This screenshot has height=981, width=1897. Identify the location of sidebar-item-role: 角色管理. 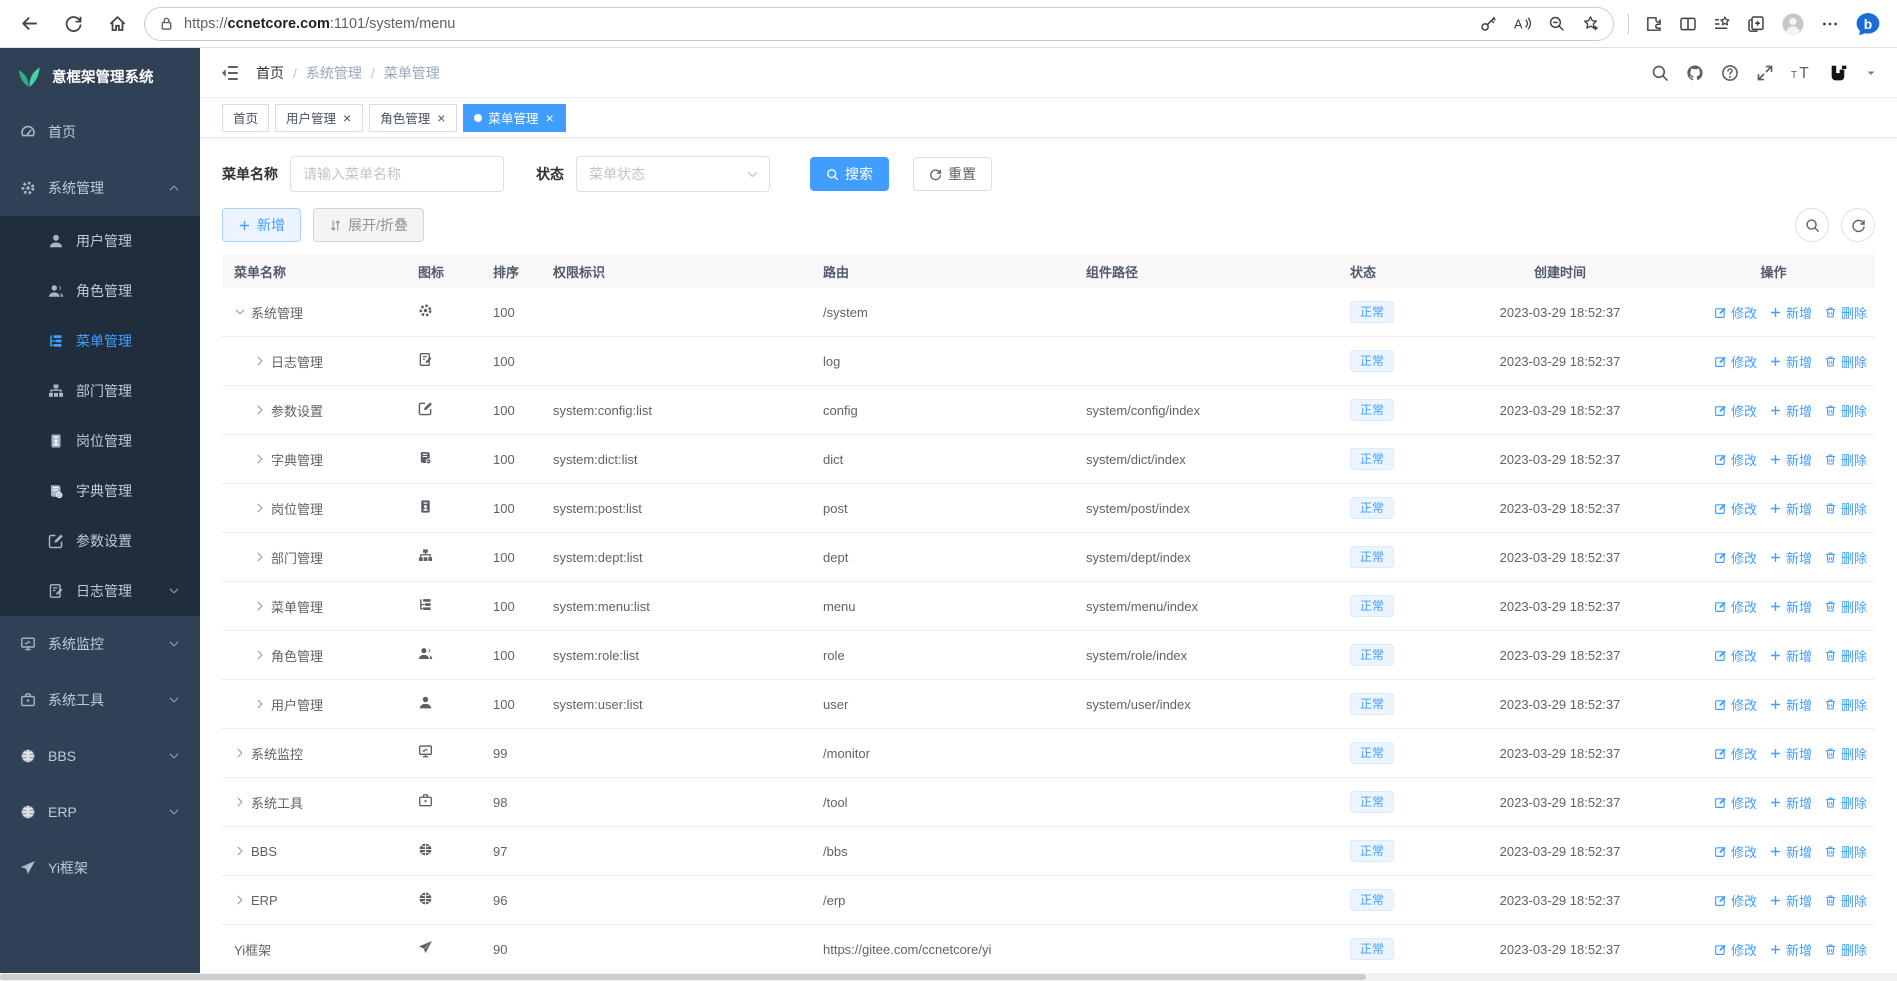
(100, 291).